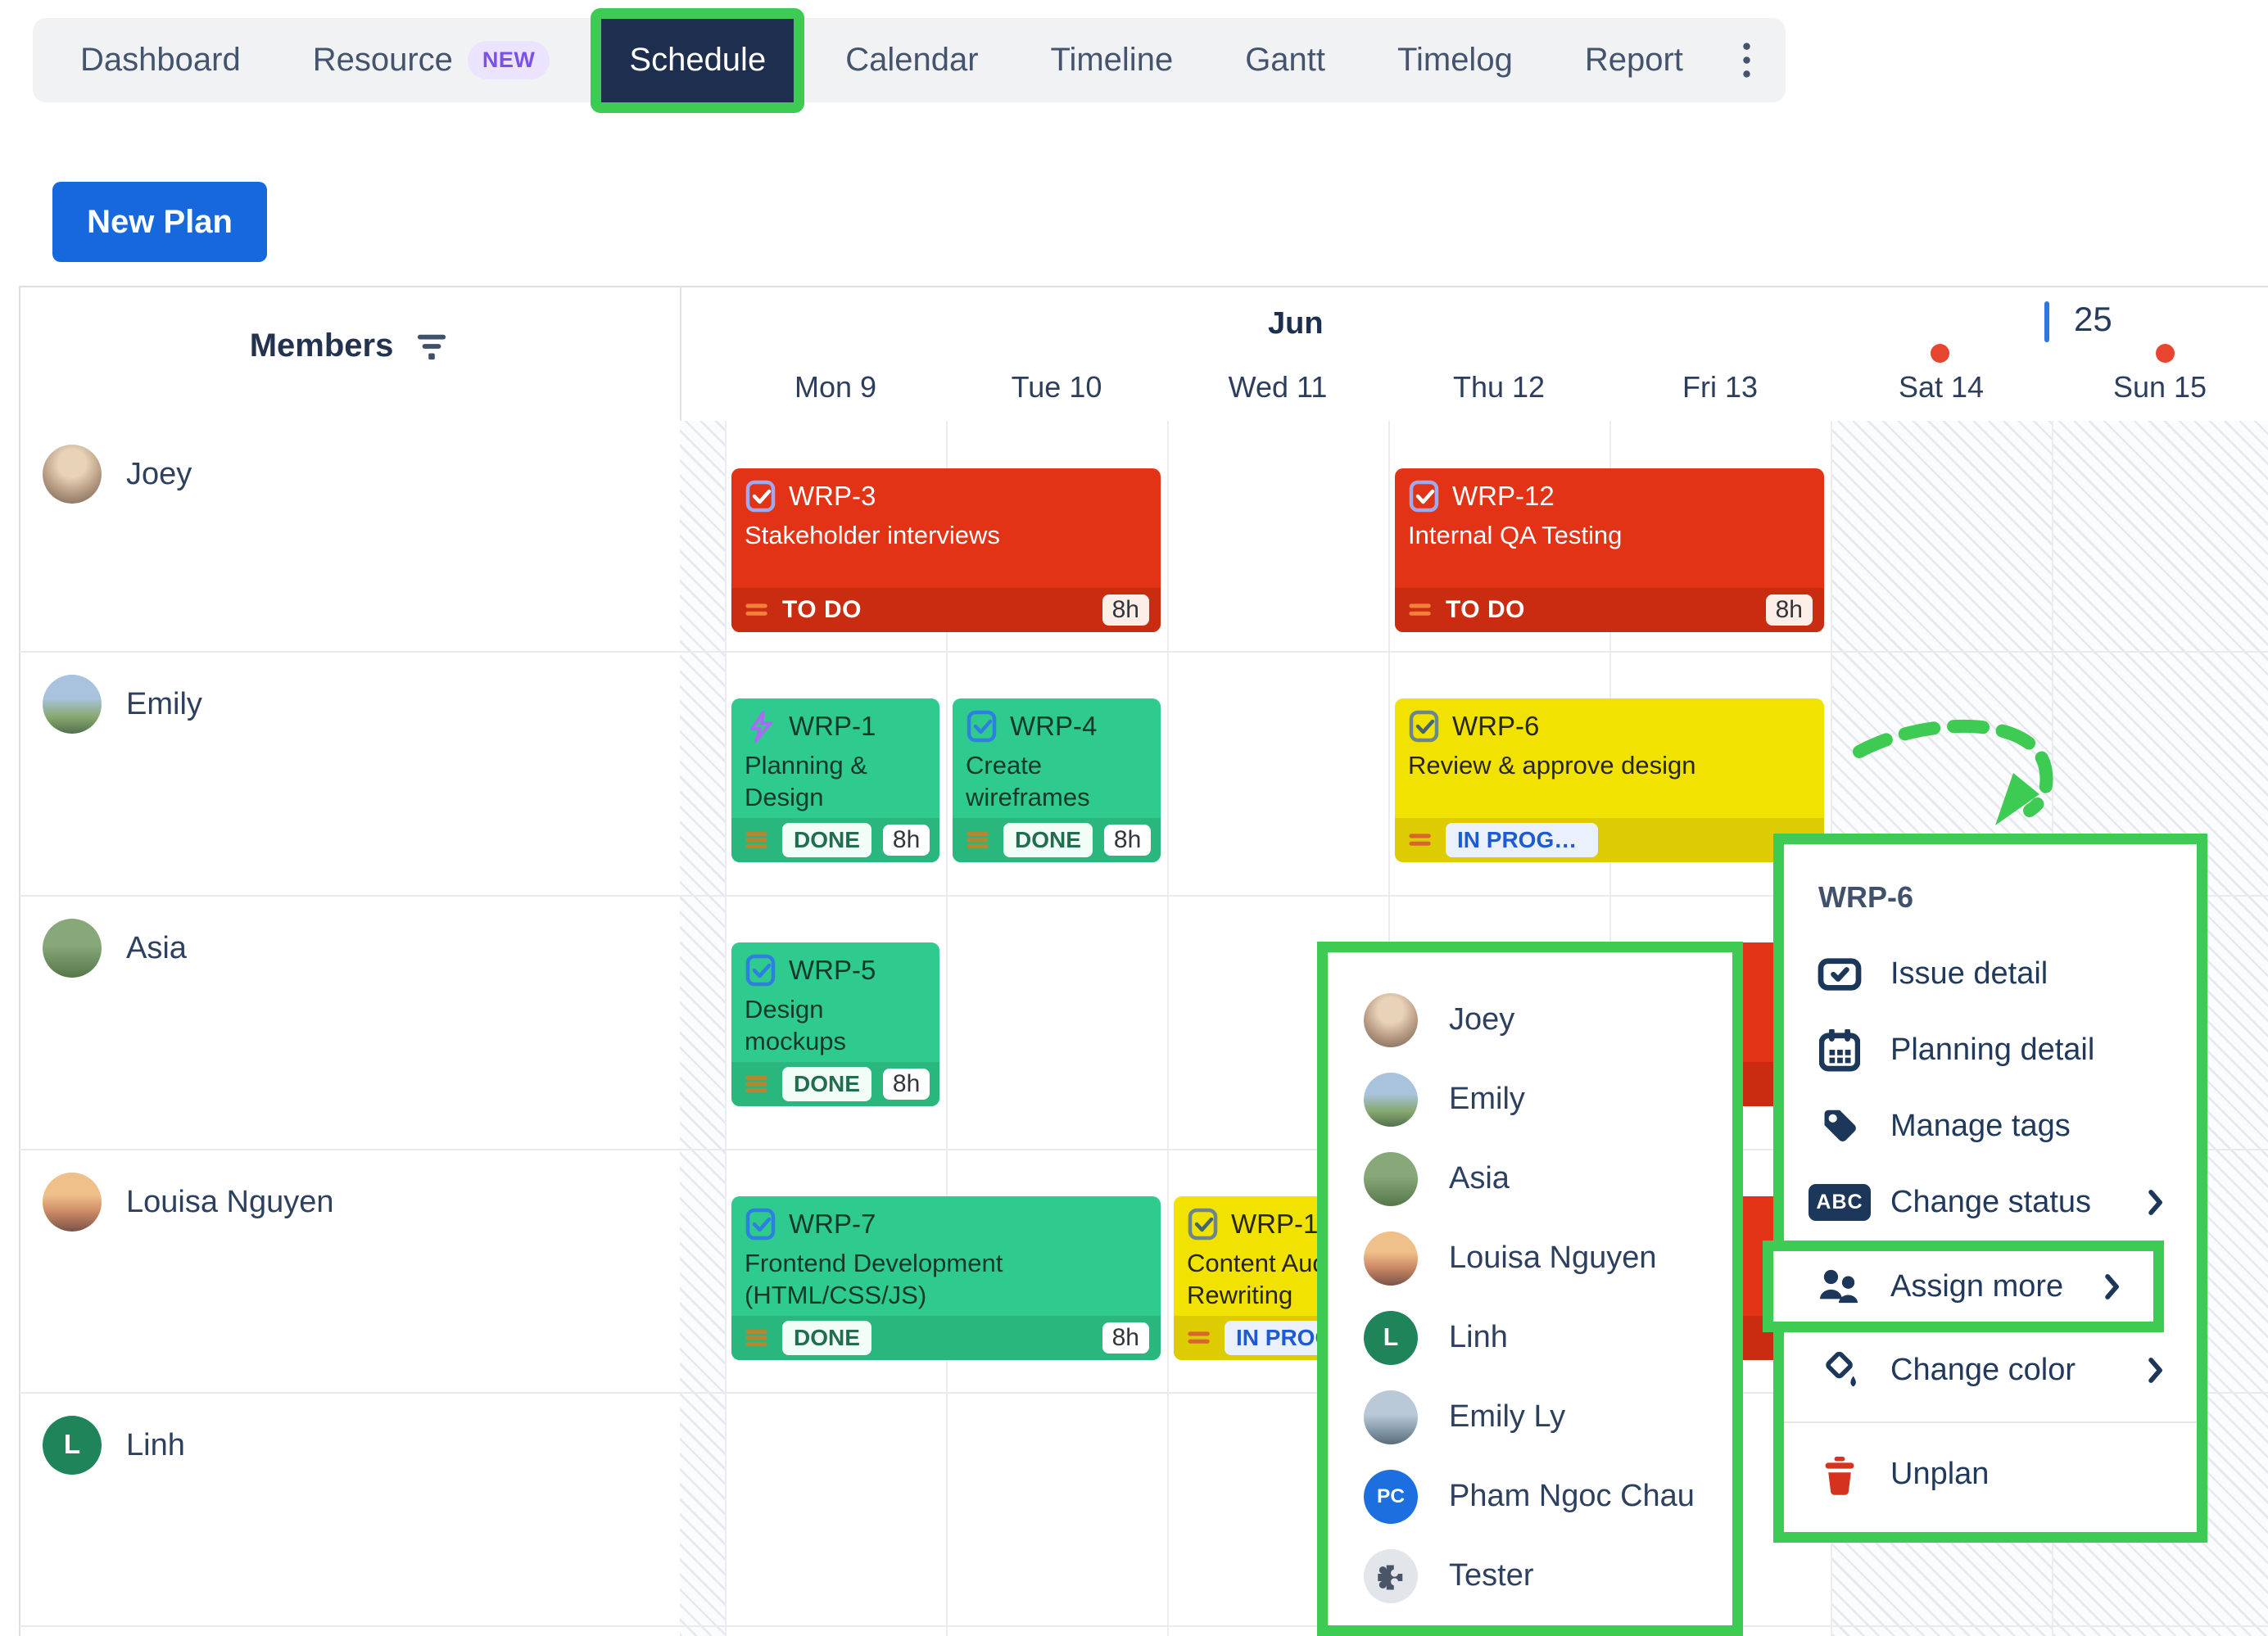 Image resolution: width=2268 pixels, height=1636 pixels. Describe the element at coordinates (161, 60) in the screenshot. I see `tab-dashboard: Dashboard` at that location.